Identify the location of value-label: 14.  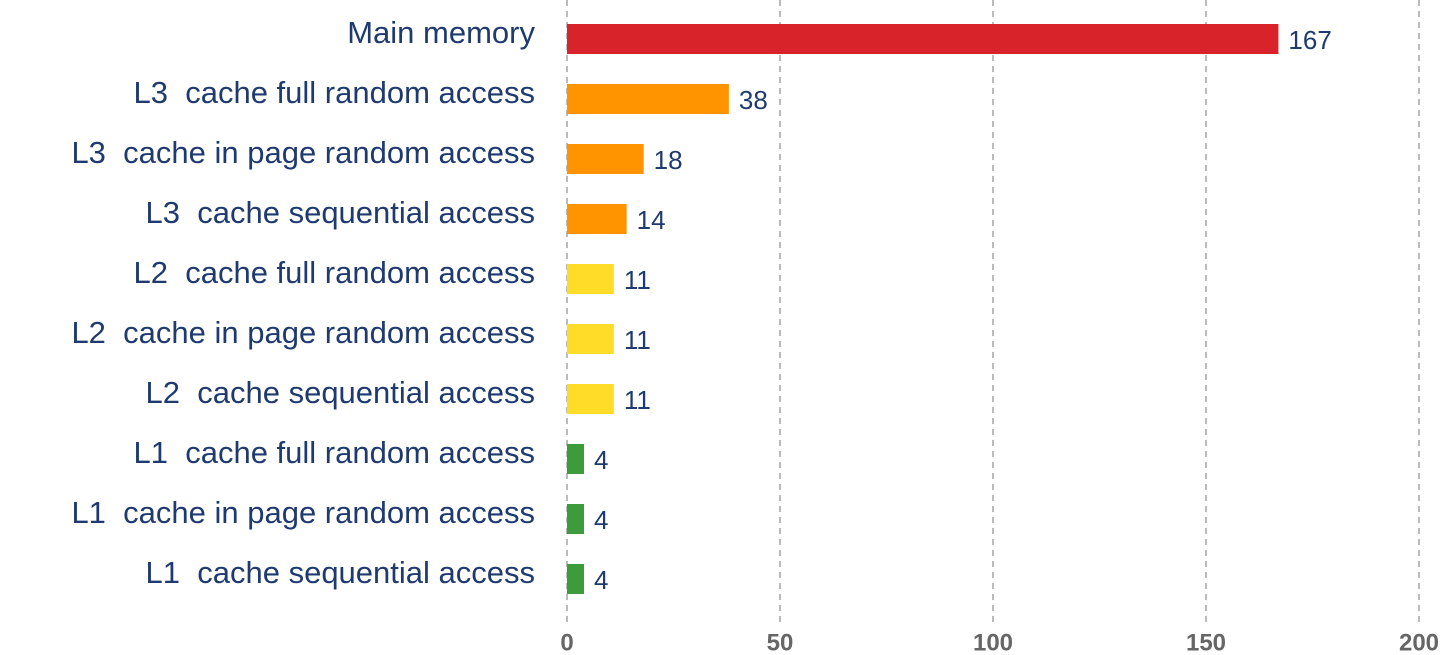
(651, 220).